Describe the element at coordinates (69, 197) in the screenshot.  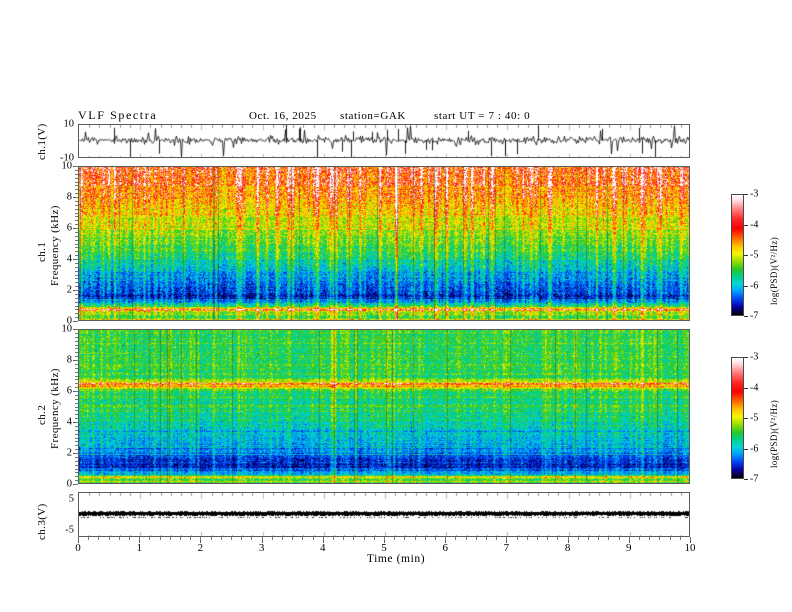
I see `frequency-tick-label: 8` at that location.